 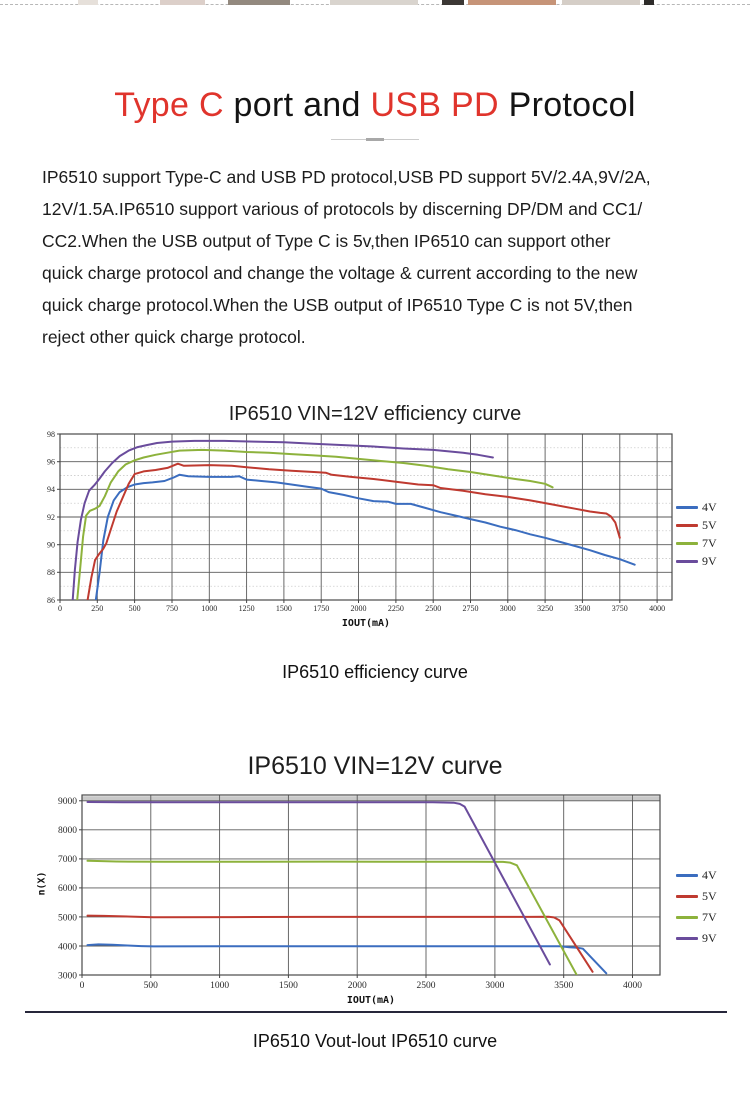 I want to click on svg-text: 5000, so click(x=67, y=918).